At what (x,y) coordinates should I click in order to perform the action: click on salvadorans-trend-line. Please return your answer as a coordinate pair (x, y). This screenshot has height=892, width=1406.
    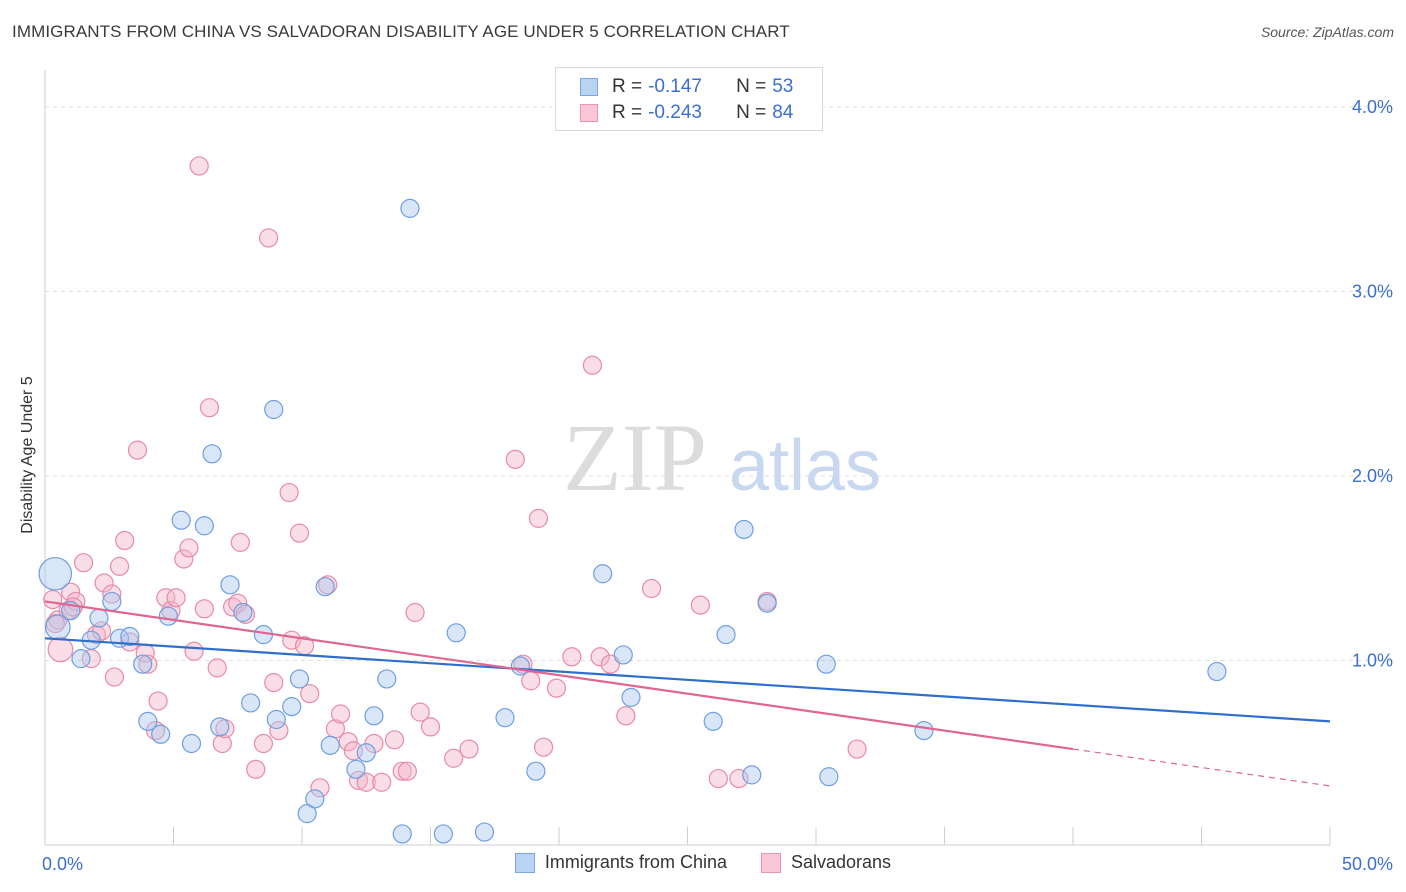
    Looking at the image, I should click on (559, 675).